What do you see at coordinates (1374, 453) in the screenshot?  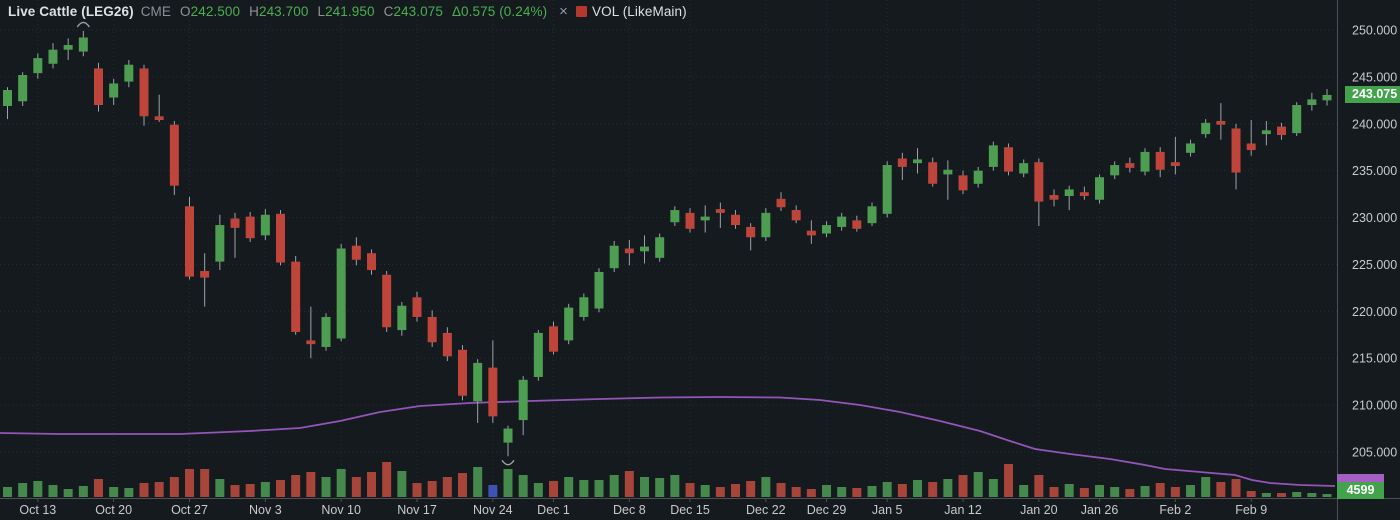 I see `price-axis-label: 205.000` at bounding box center [1374, 453].